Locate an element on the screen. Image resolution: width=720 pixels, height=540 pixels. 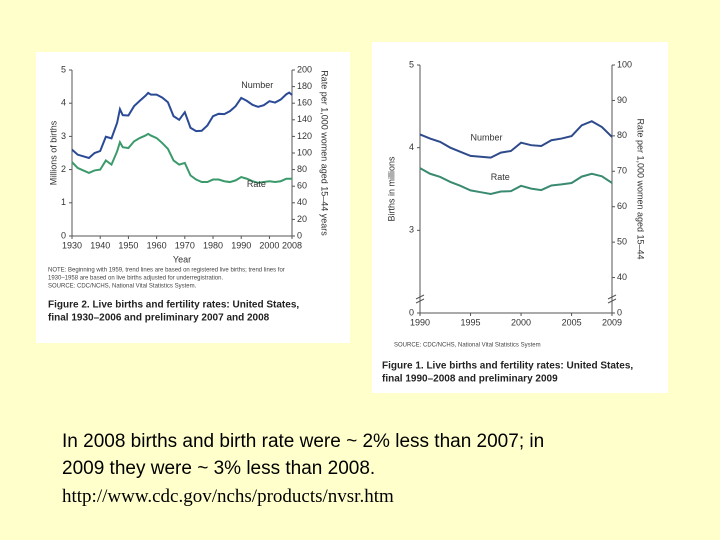
x-tick-label: 1995 is located at coordinates (471, 322).